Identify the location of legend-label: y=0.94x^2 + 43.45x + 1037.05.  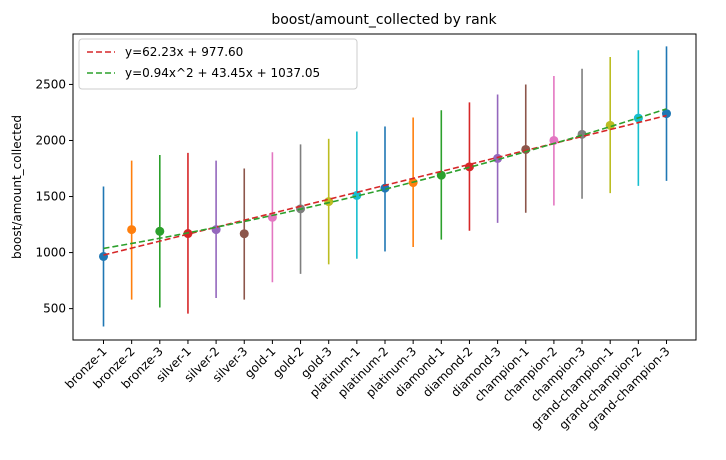
(222, 73).